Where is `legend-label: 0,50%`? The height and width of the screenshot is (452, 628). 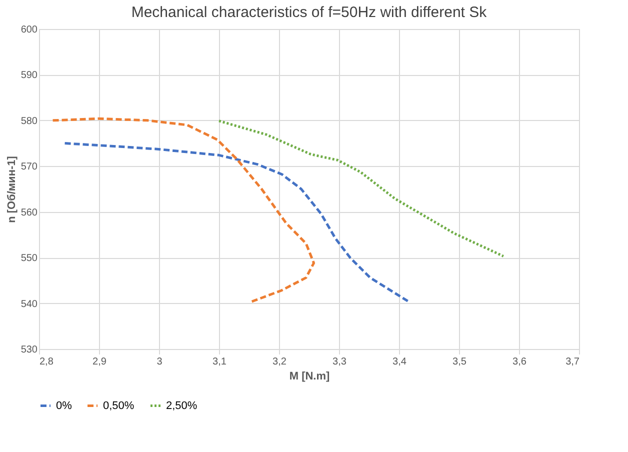 legend-label: 0,50% is located at coordinates (118, 406).